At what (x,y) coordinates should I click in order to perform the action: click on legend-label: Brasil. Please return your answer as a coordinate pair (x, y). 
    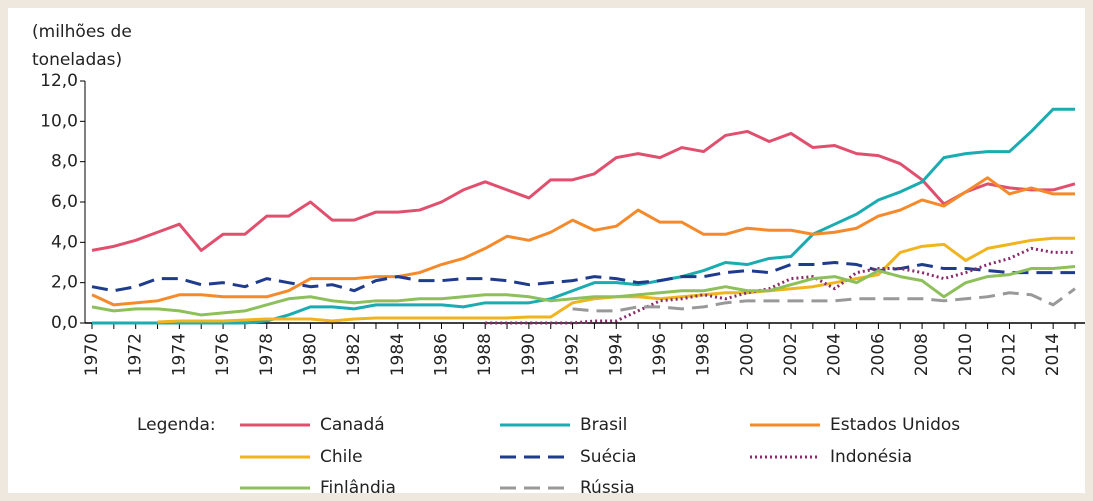
    Looking at the image, I should click on (603, 425).